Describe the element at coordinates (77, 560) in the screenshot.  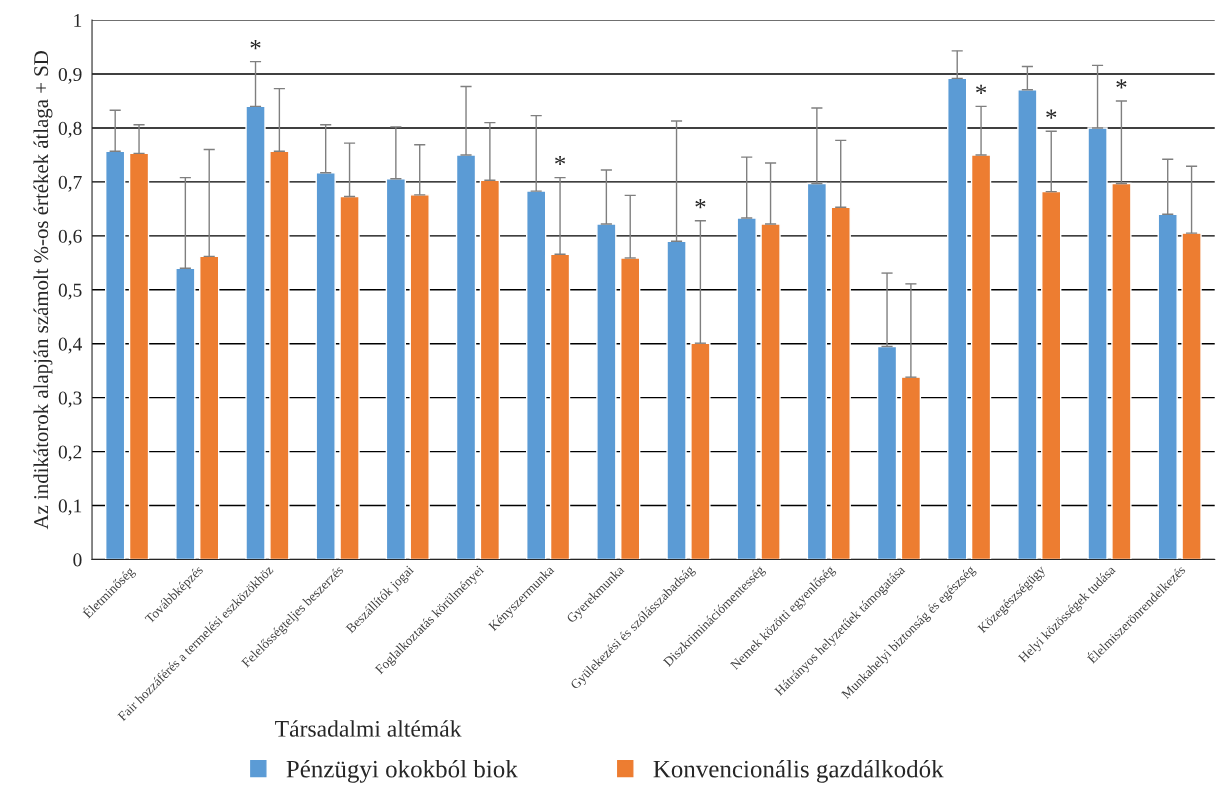
I see `y-tick-label: 0` at that location.